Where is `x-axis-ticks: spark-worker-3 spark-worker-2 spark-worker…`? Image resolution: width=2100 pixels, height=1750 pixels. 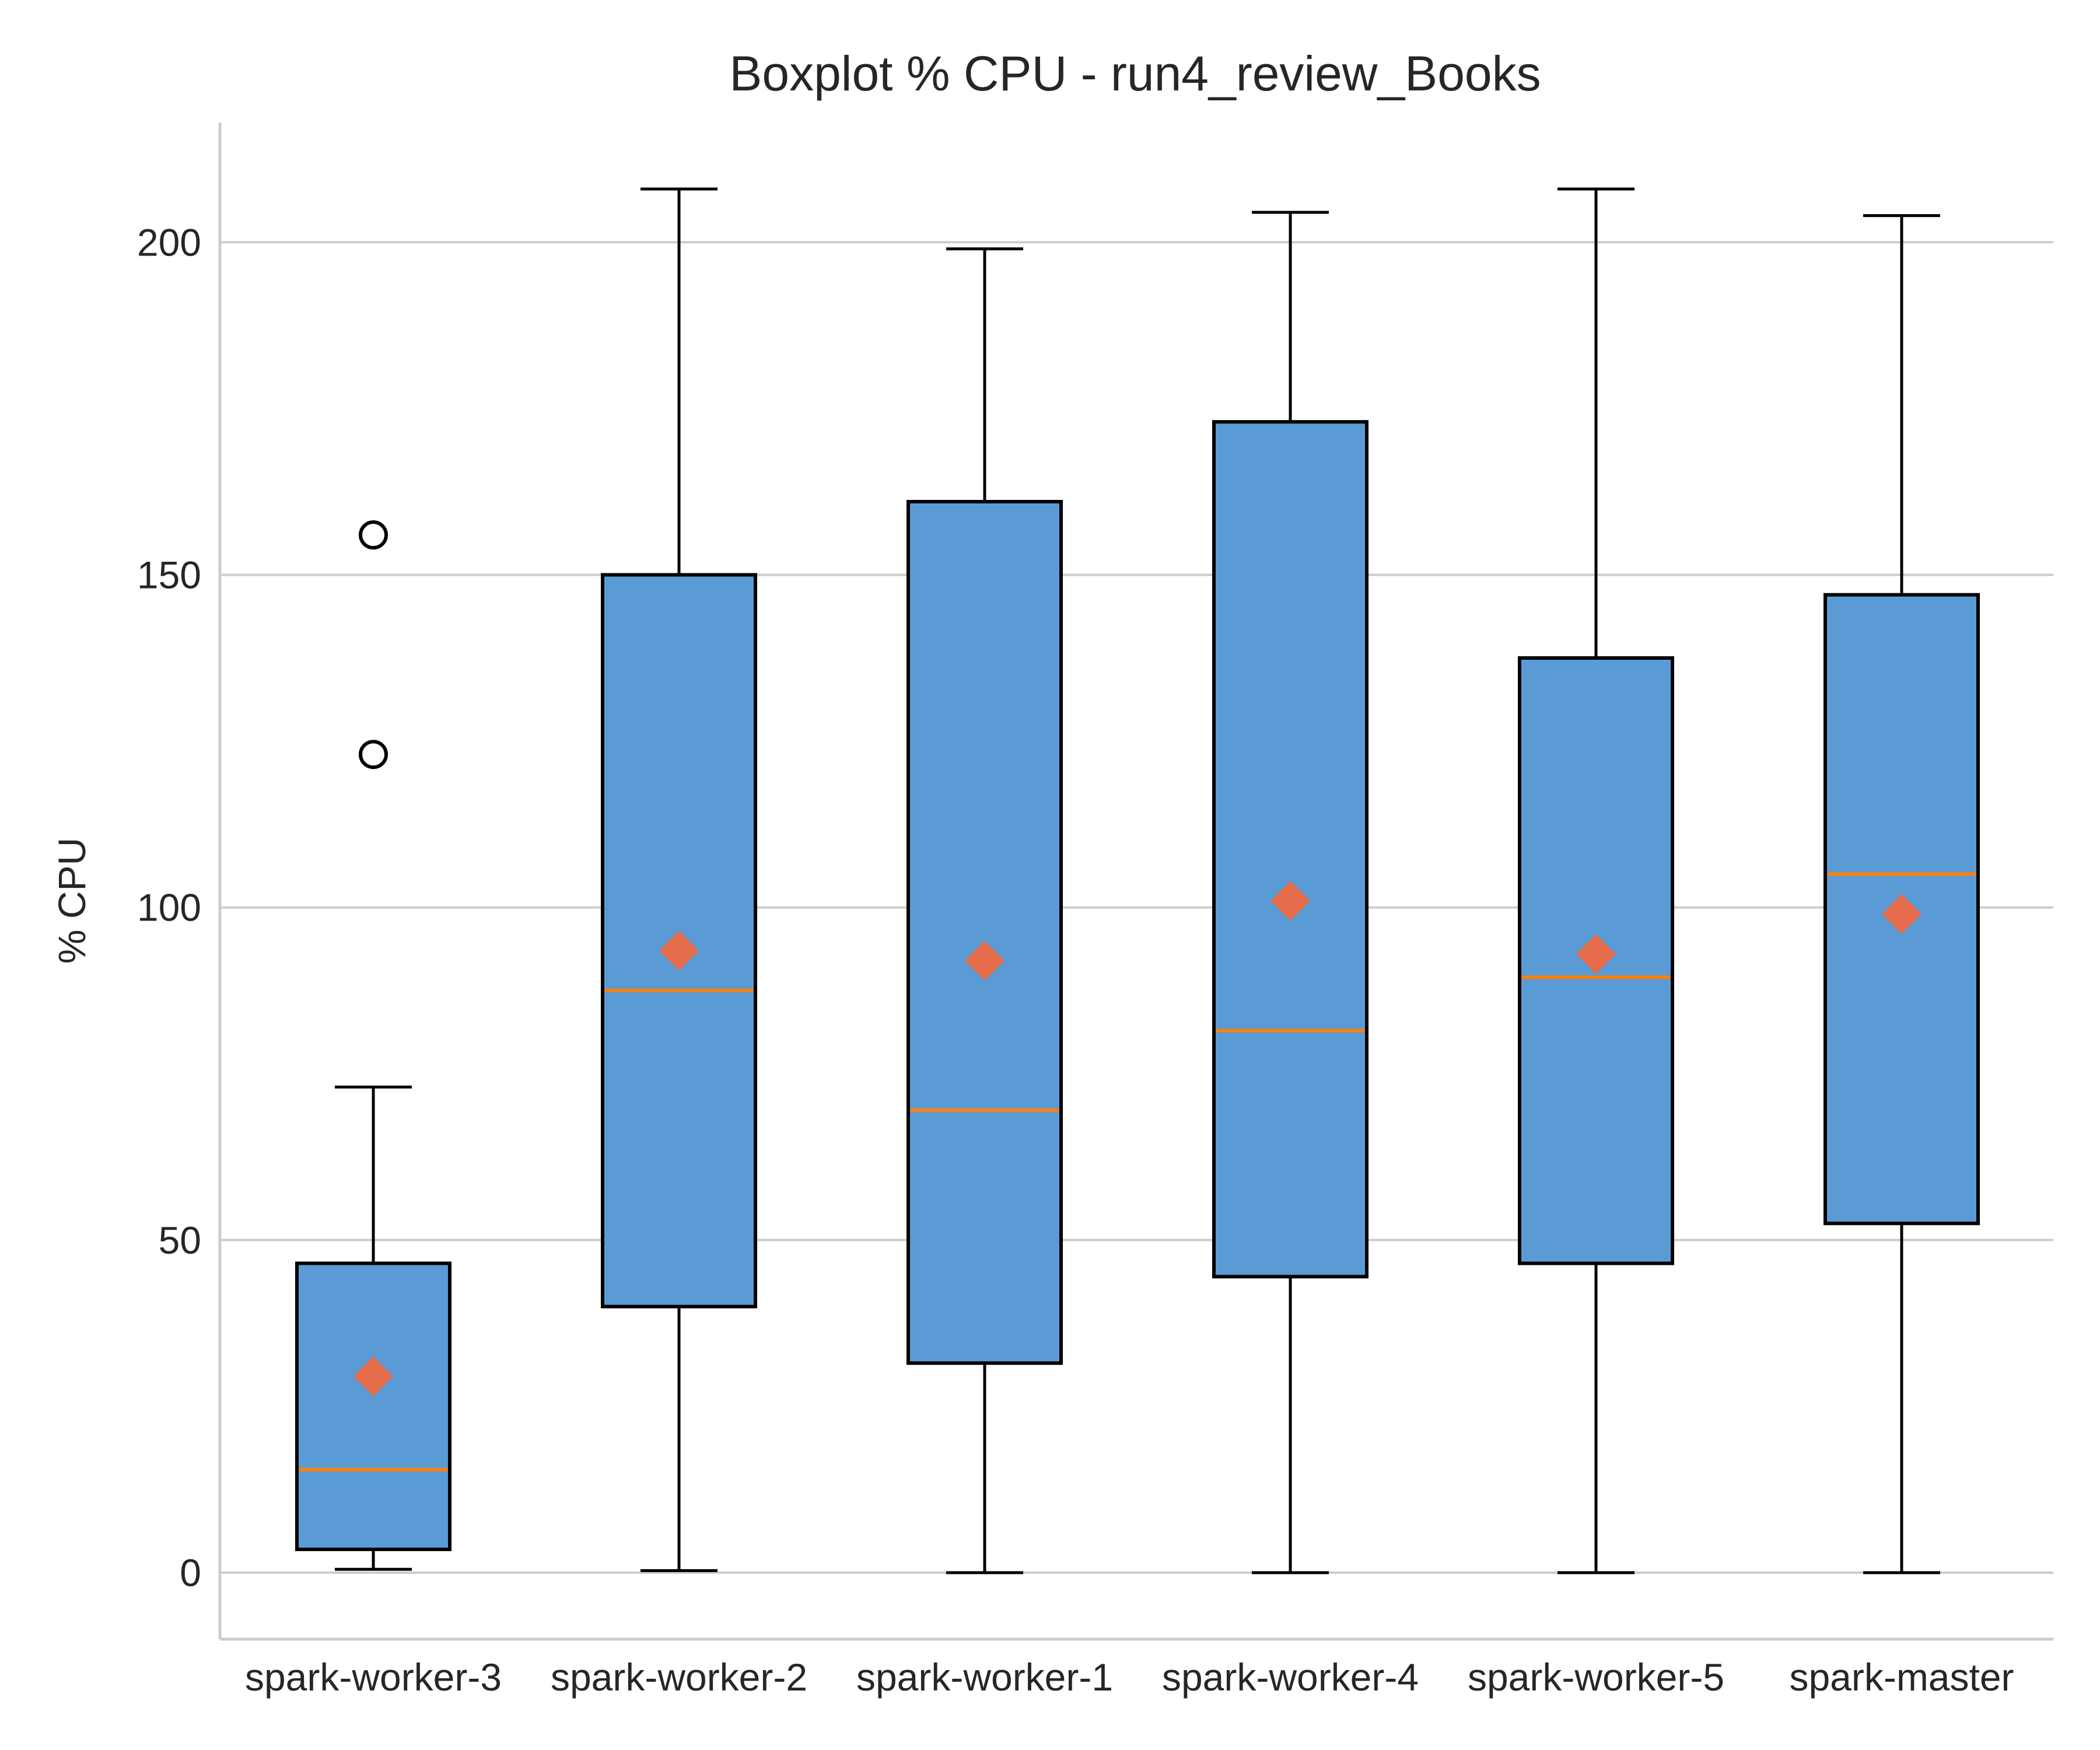
x-axis-ticks: spark-worker-3 spark-worker-2 spark-worker… is located at coordinates (1129, 1678).